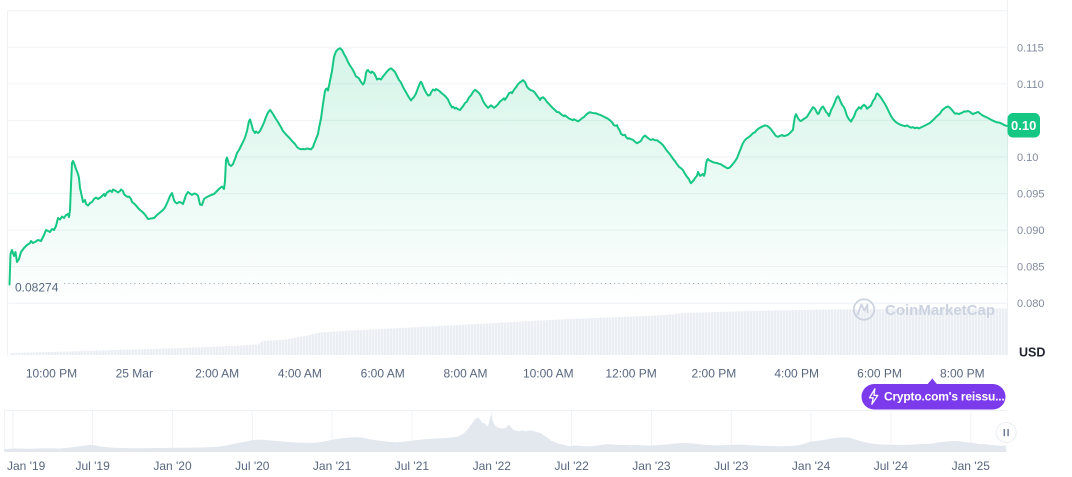 This screenshot has height=477, width=1072. I want to click on svg-text: Jul '21, so click(412, 466).